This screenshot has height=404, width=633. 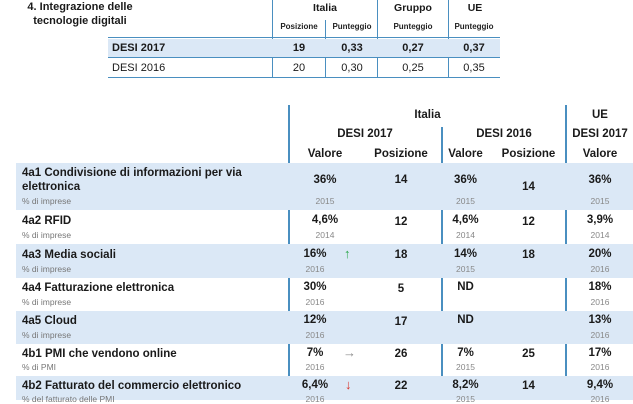 I want to click on summary-title-line1: 4. Integrazione delle, so click(x=80, y=7).